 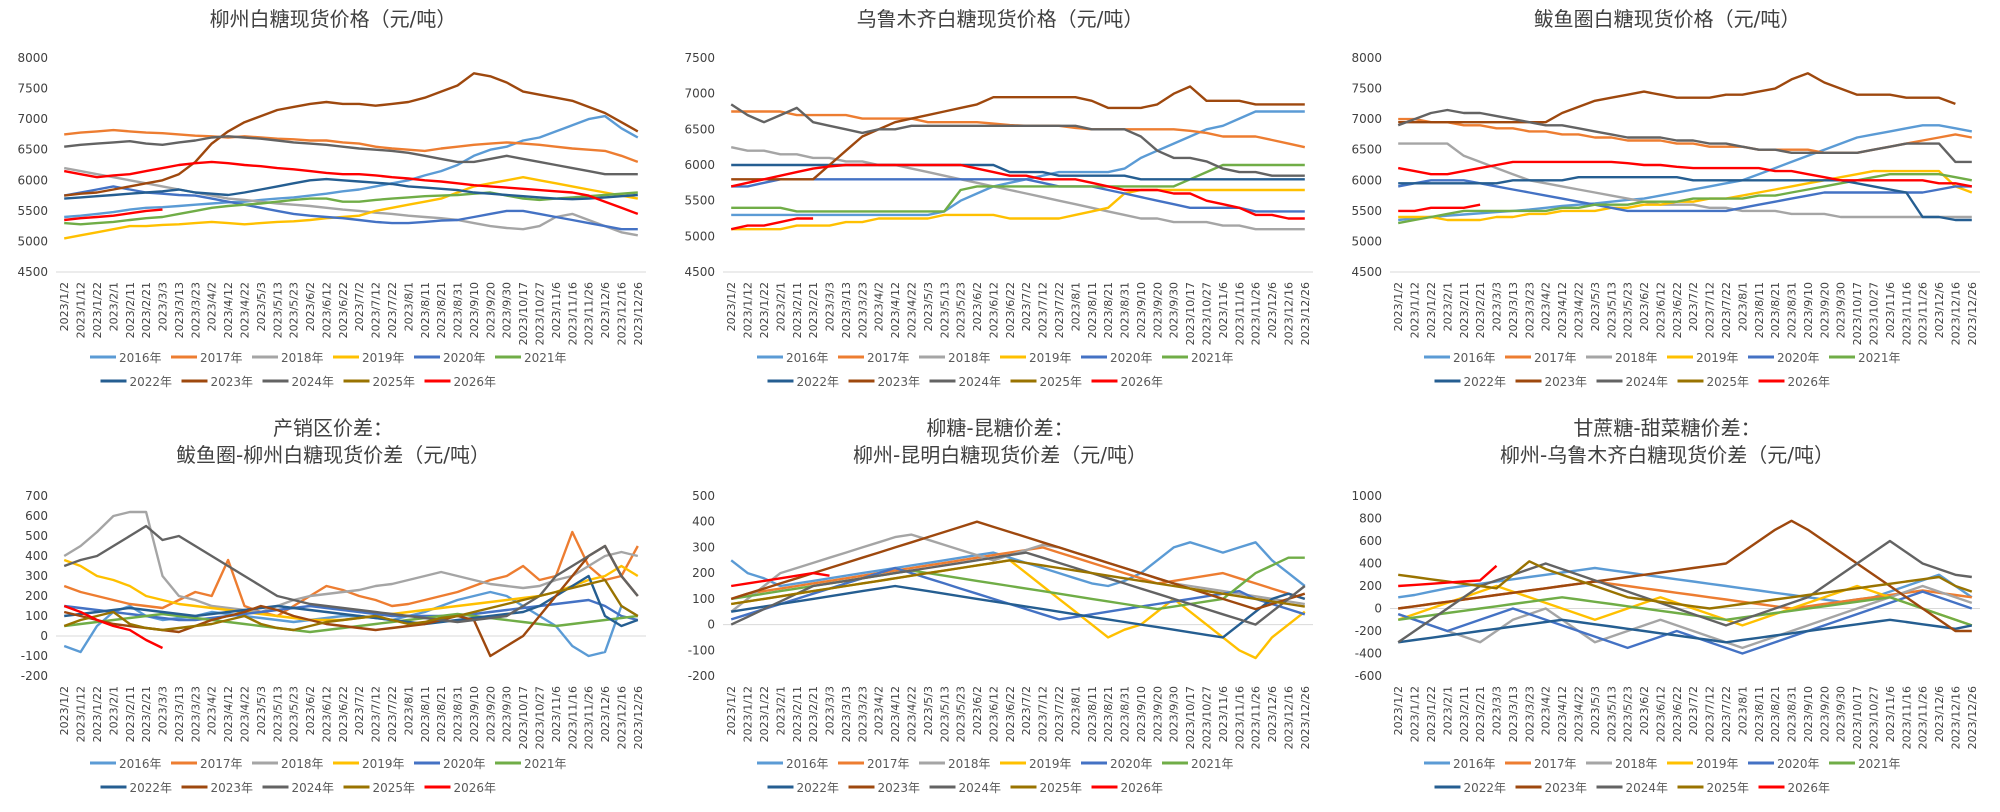 I want to click on y-tick-label: 1000, so click(x=1366, y=496).